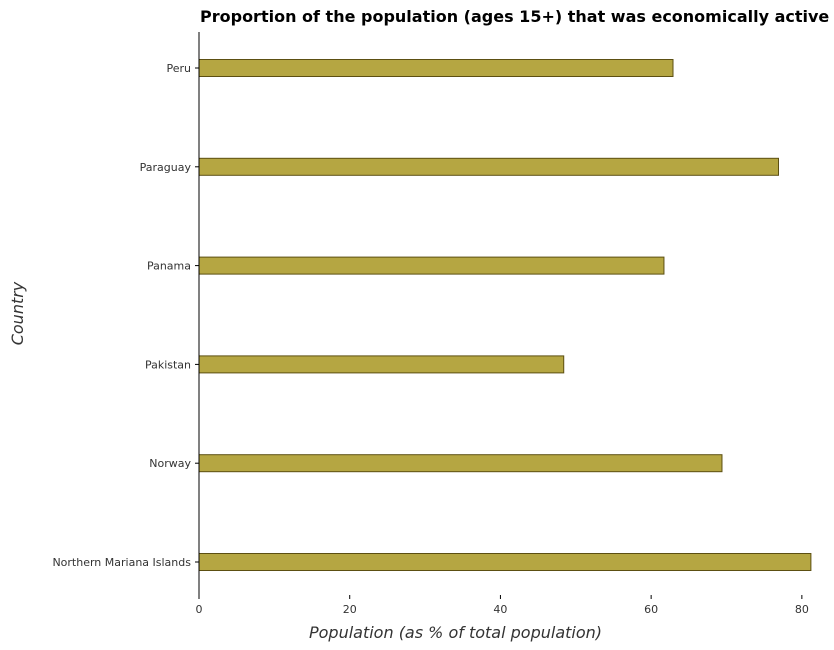 Image resolution: width=834 pixels, height=650 pixels. Describe the element at coordinates (651, 609) in the screenshot. I see `x-tick-label: 60` at that location.